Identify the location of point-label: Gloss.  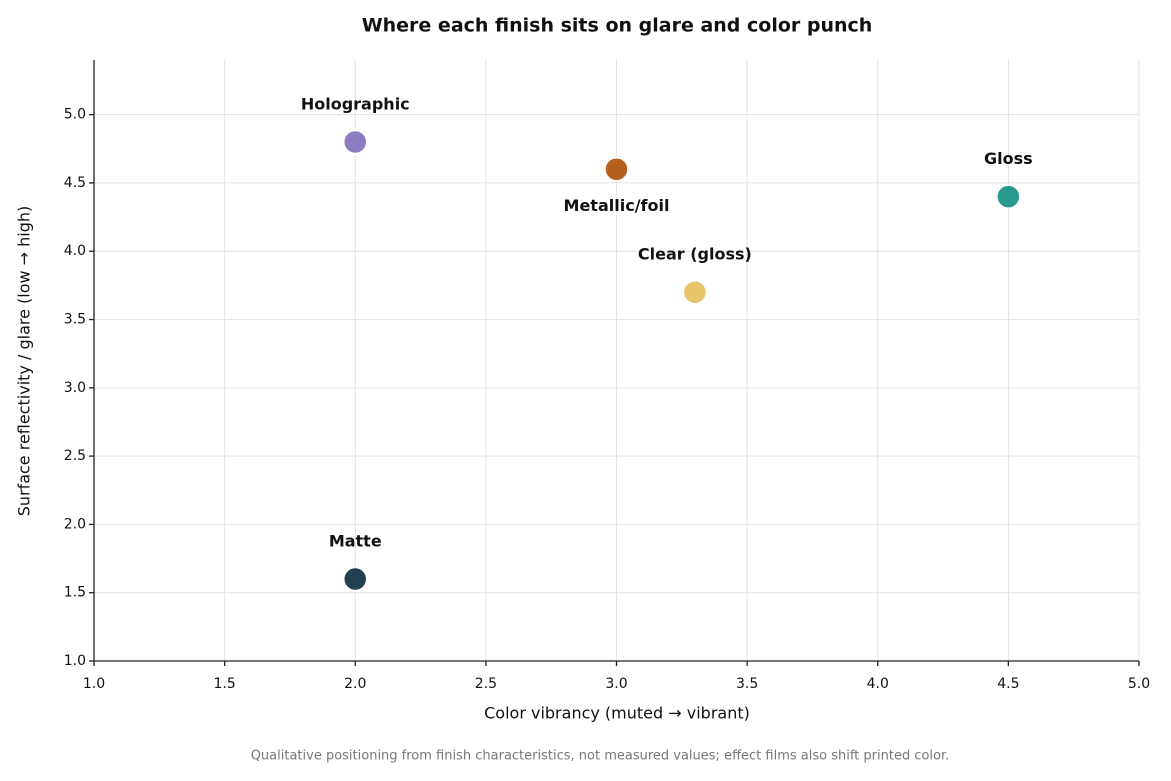
(1008, 158).